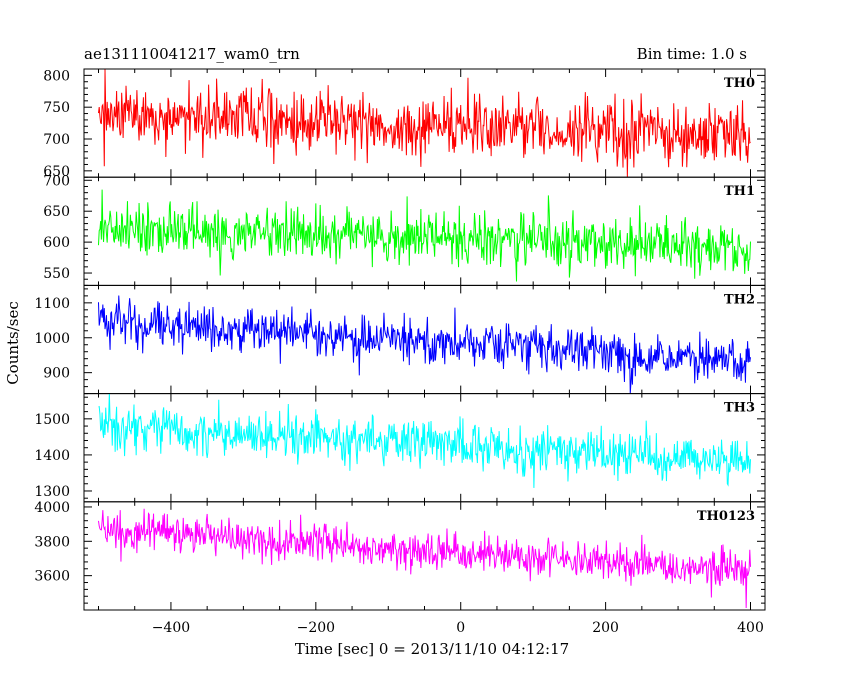 Image resolution: width=850 pixels, height=680 pixels. I want to click on y-tick-label: 1300, so click(52, 492).